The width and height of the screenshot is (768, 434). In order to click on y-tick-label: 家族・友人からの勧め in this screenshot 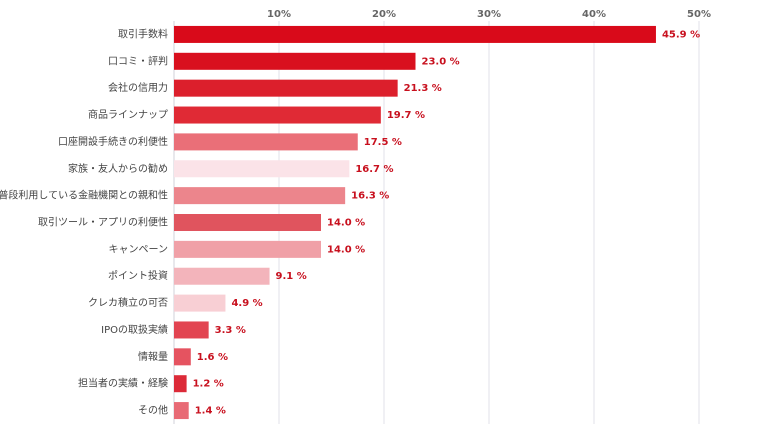, I will do `click(118, 168)`.